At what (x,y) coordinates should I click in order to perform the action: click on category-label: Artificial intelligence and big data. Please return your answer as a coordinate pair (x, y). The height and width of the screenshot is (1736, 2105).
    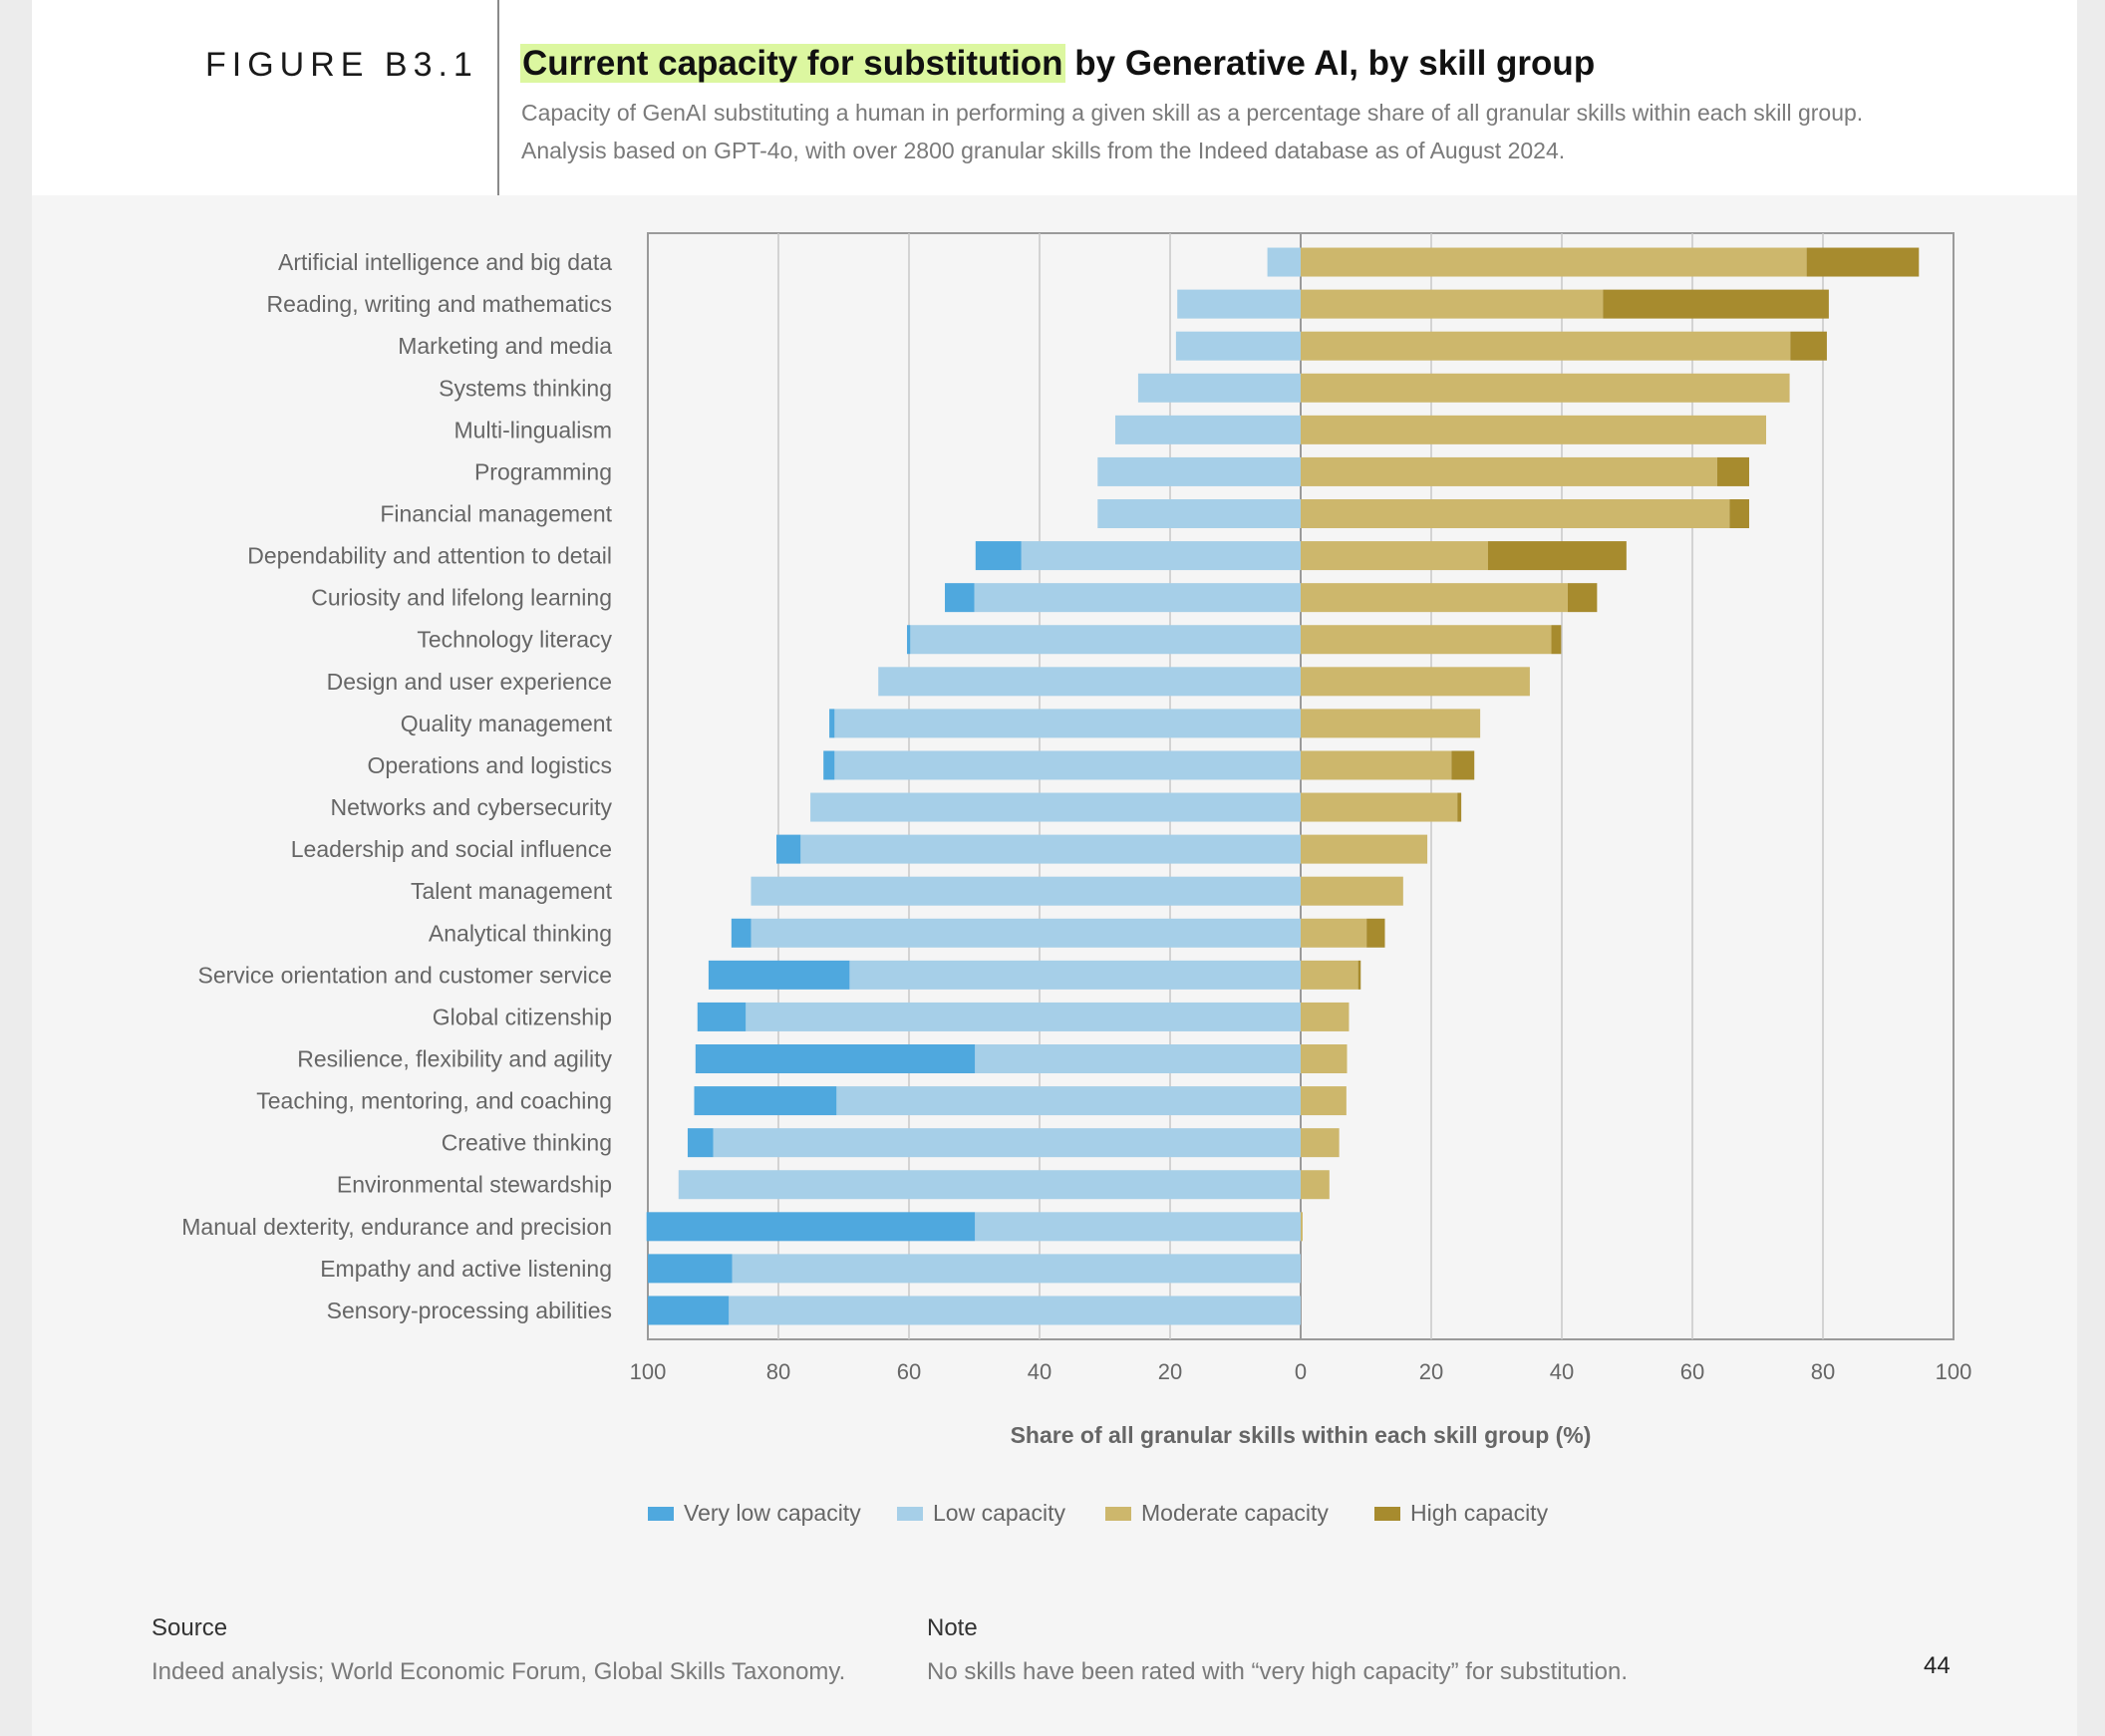
    Looking at the image, I should click on (445, 262).